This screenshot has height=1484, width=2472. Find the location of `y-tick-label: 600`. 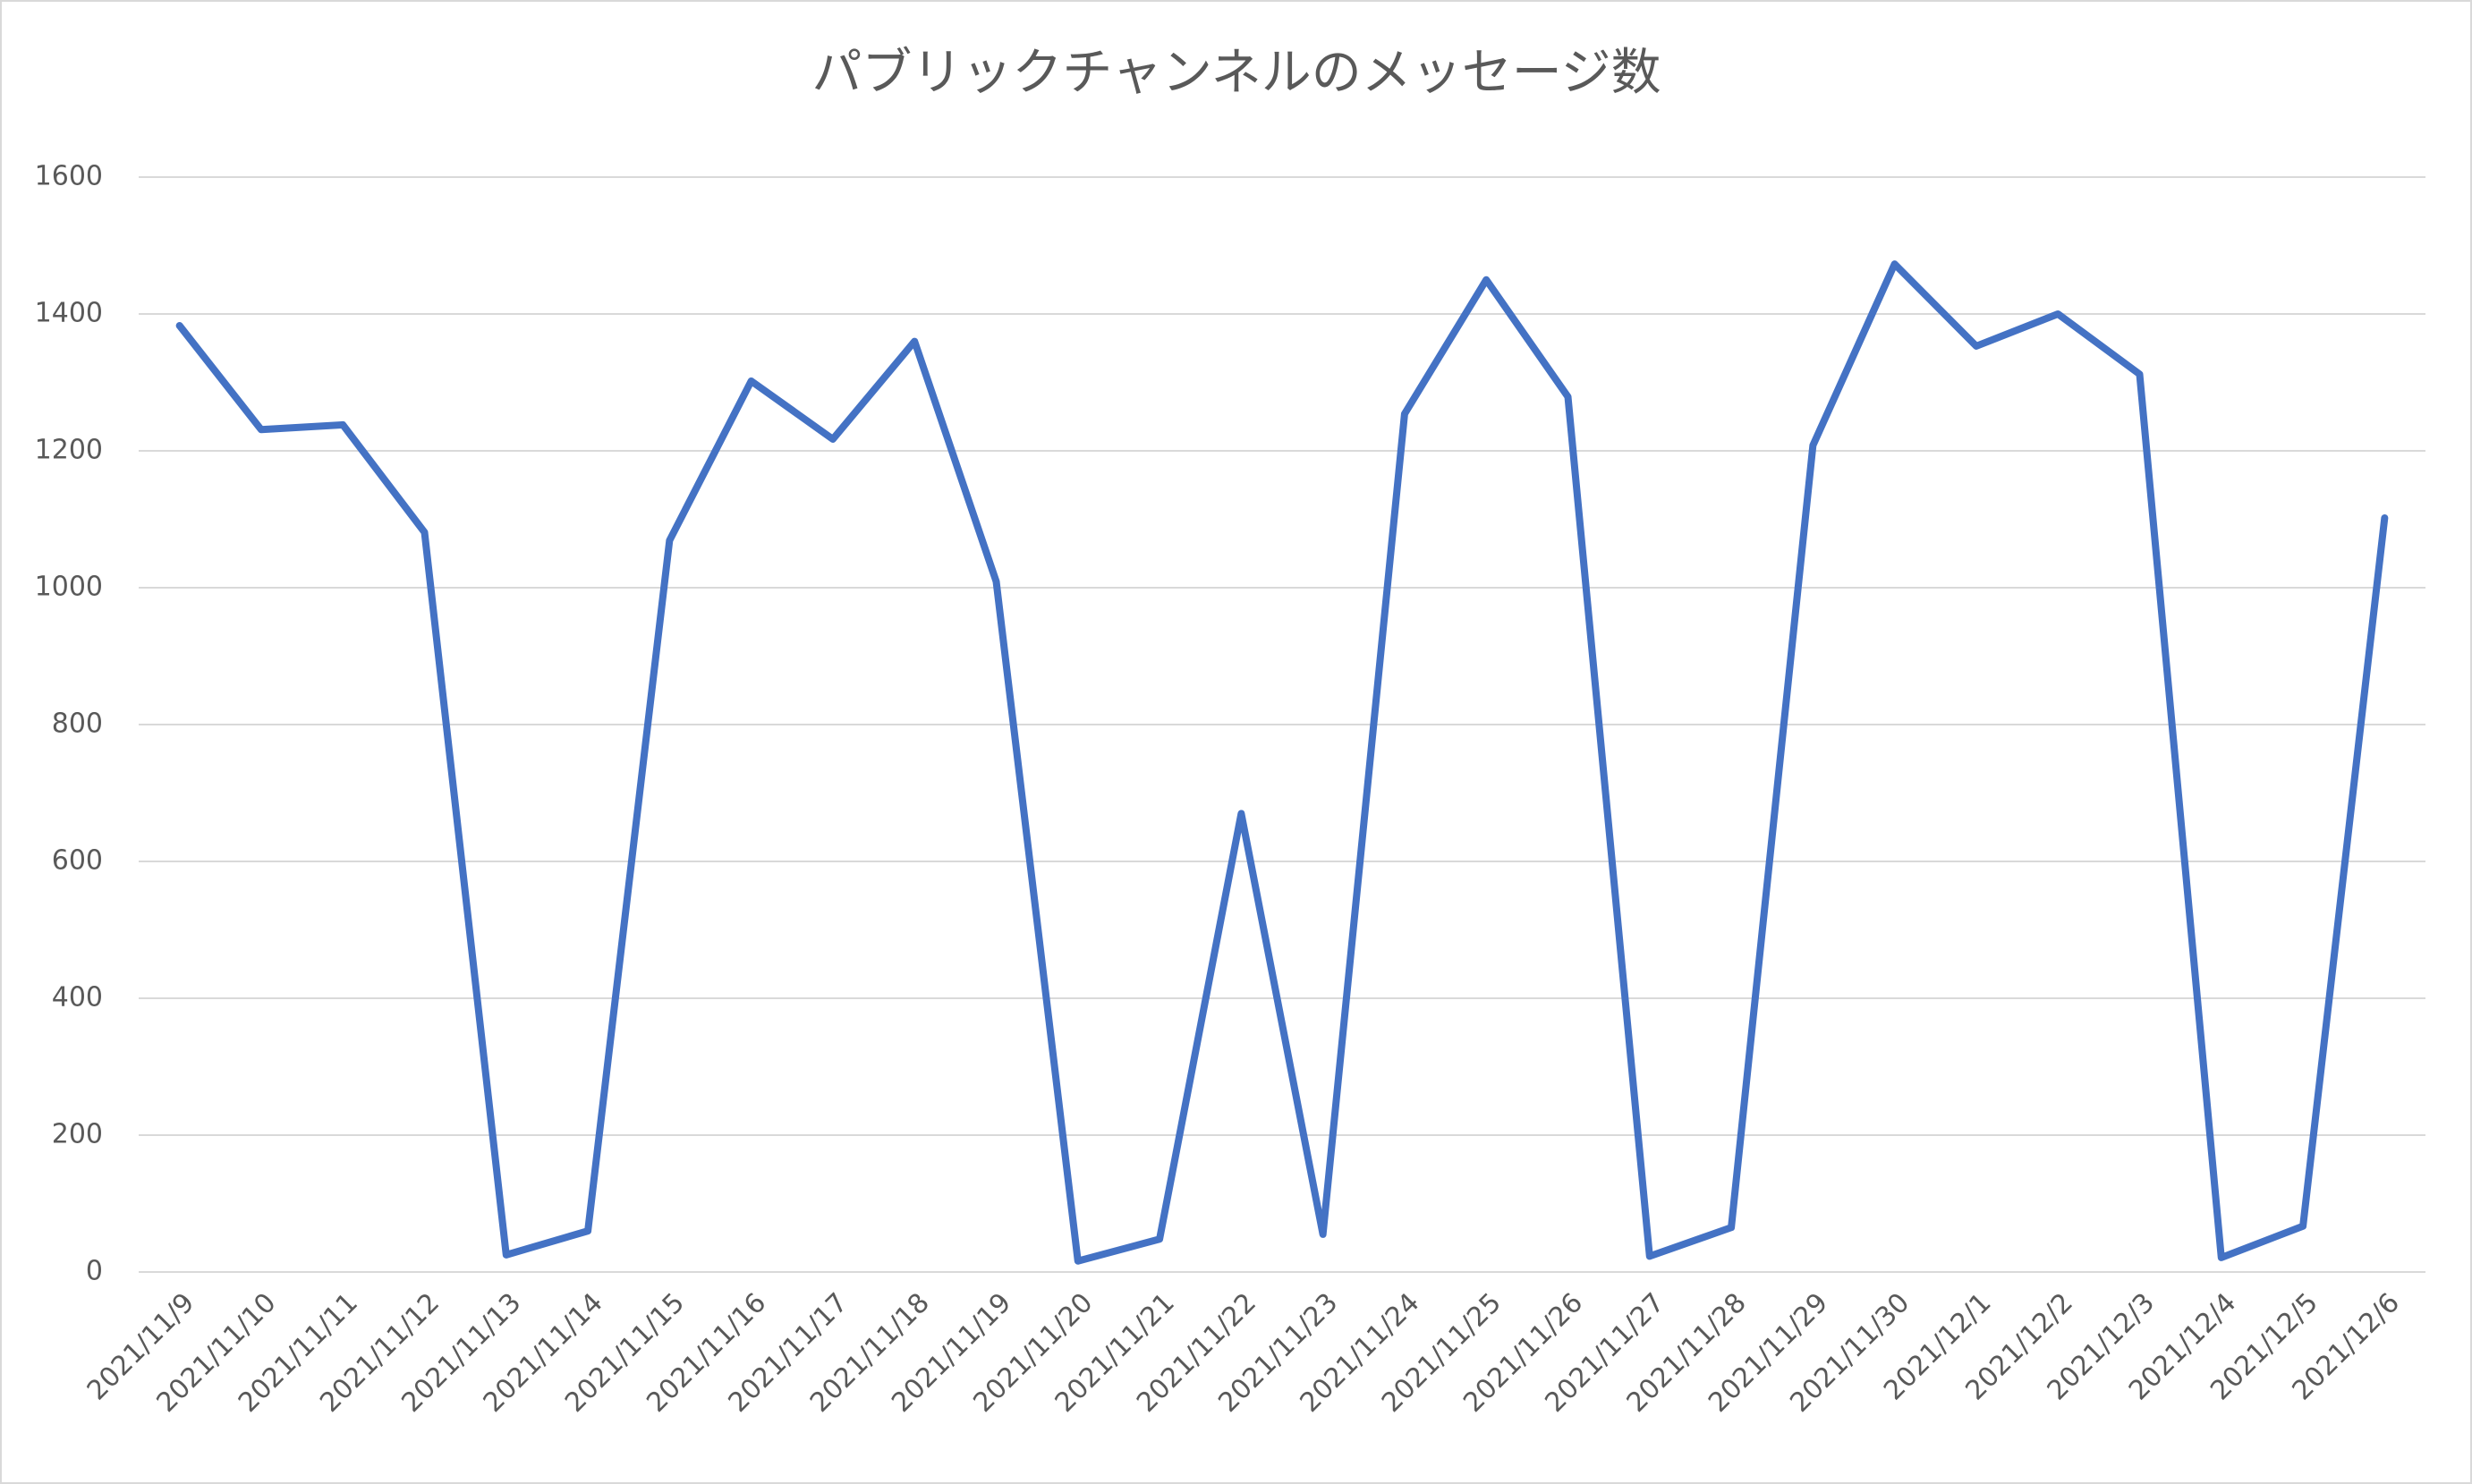

y-tick-label: 600 is located at coordinates (77, 861).